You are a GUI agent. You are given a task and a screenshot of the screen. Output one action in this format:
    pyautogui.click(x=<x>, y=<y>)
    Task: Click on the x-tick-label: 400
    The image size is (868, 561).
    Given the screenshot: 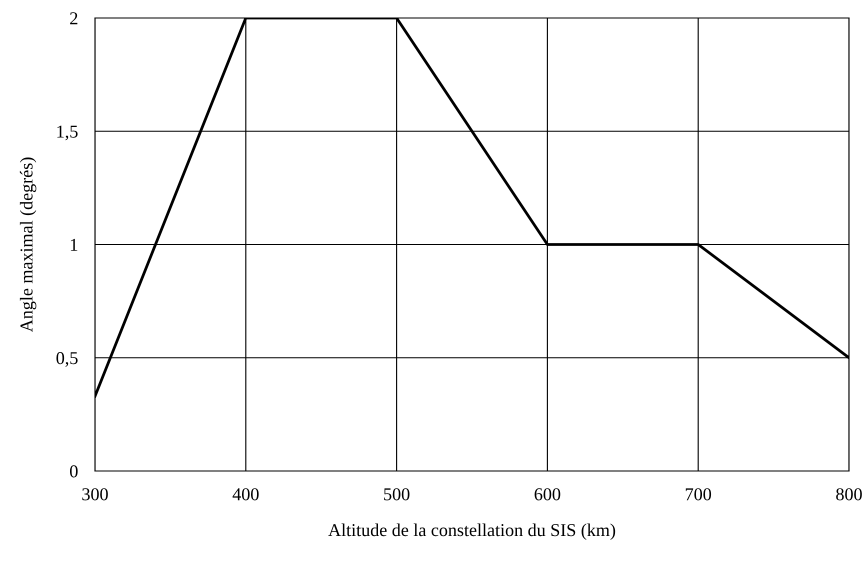 What is the action you would take?
    pyautogui.click(x=245, y=494)
    